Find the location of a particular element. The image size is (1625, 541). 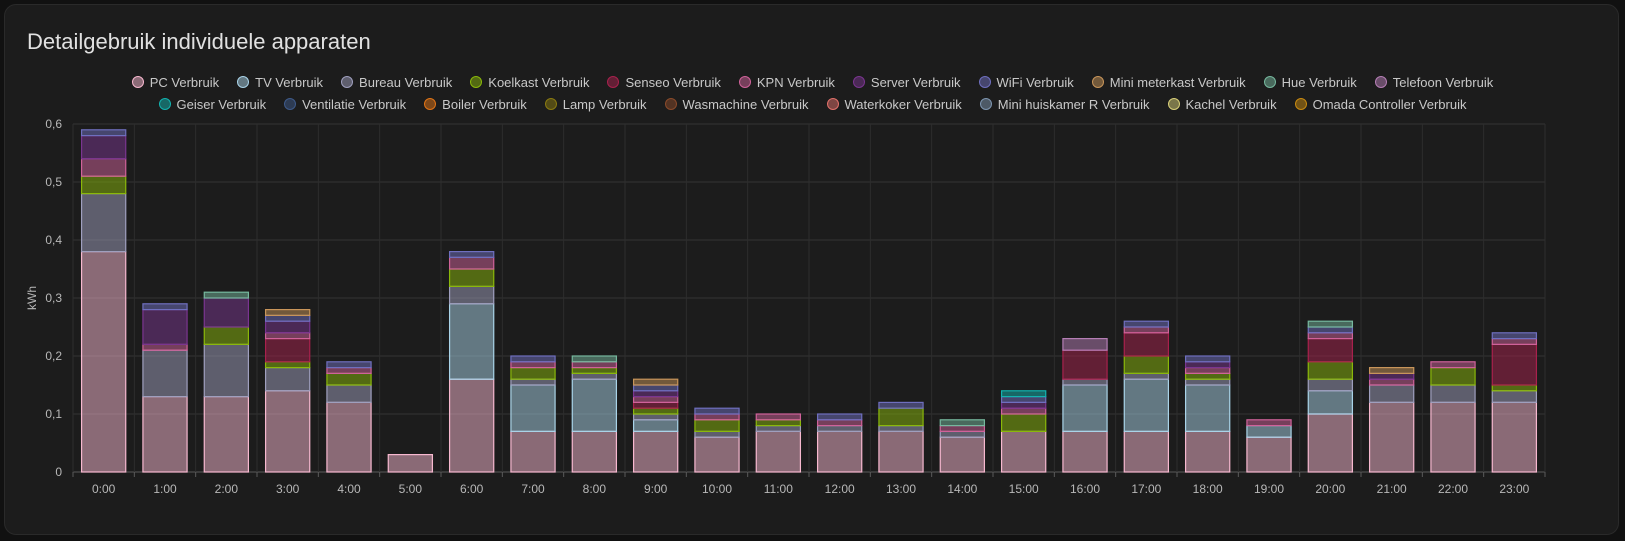

legend-item: PC Verbruik is located at coordinates (175, 82).